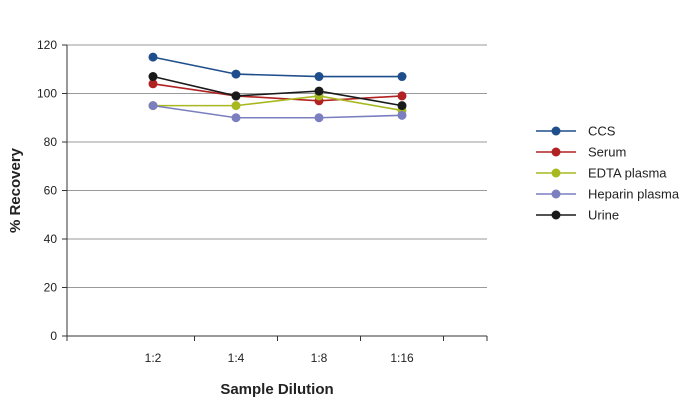 Image resolution: width=694 pixels, height=405 pixels. I want to click on y-axis-title: % Recovery, so click(15, 190).